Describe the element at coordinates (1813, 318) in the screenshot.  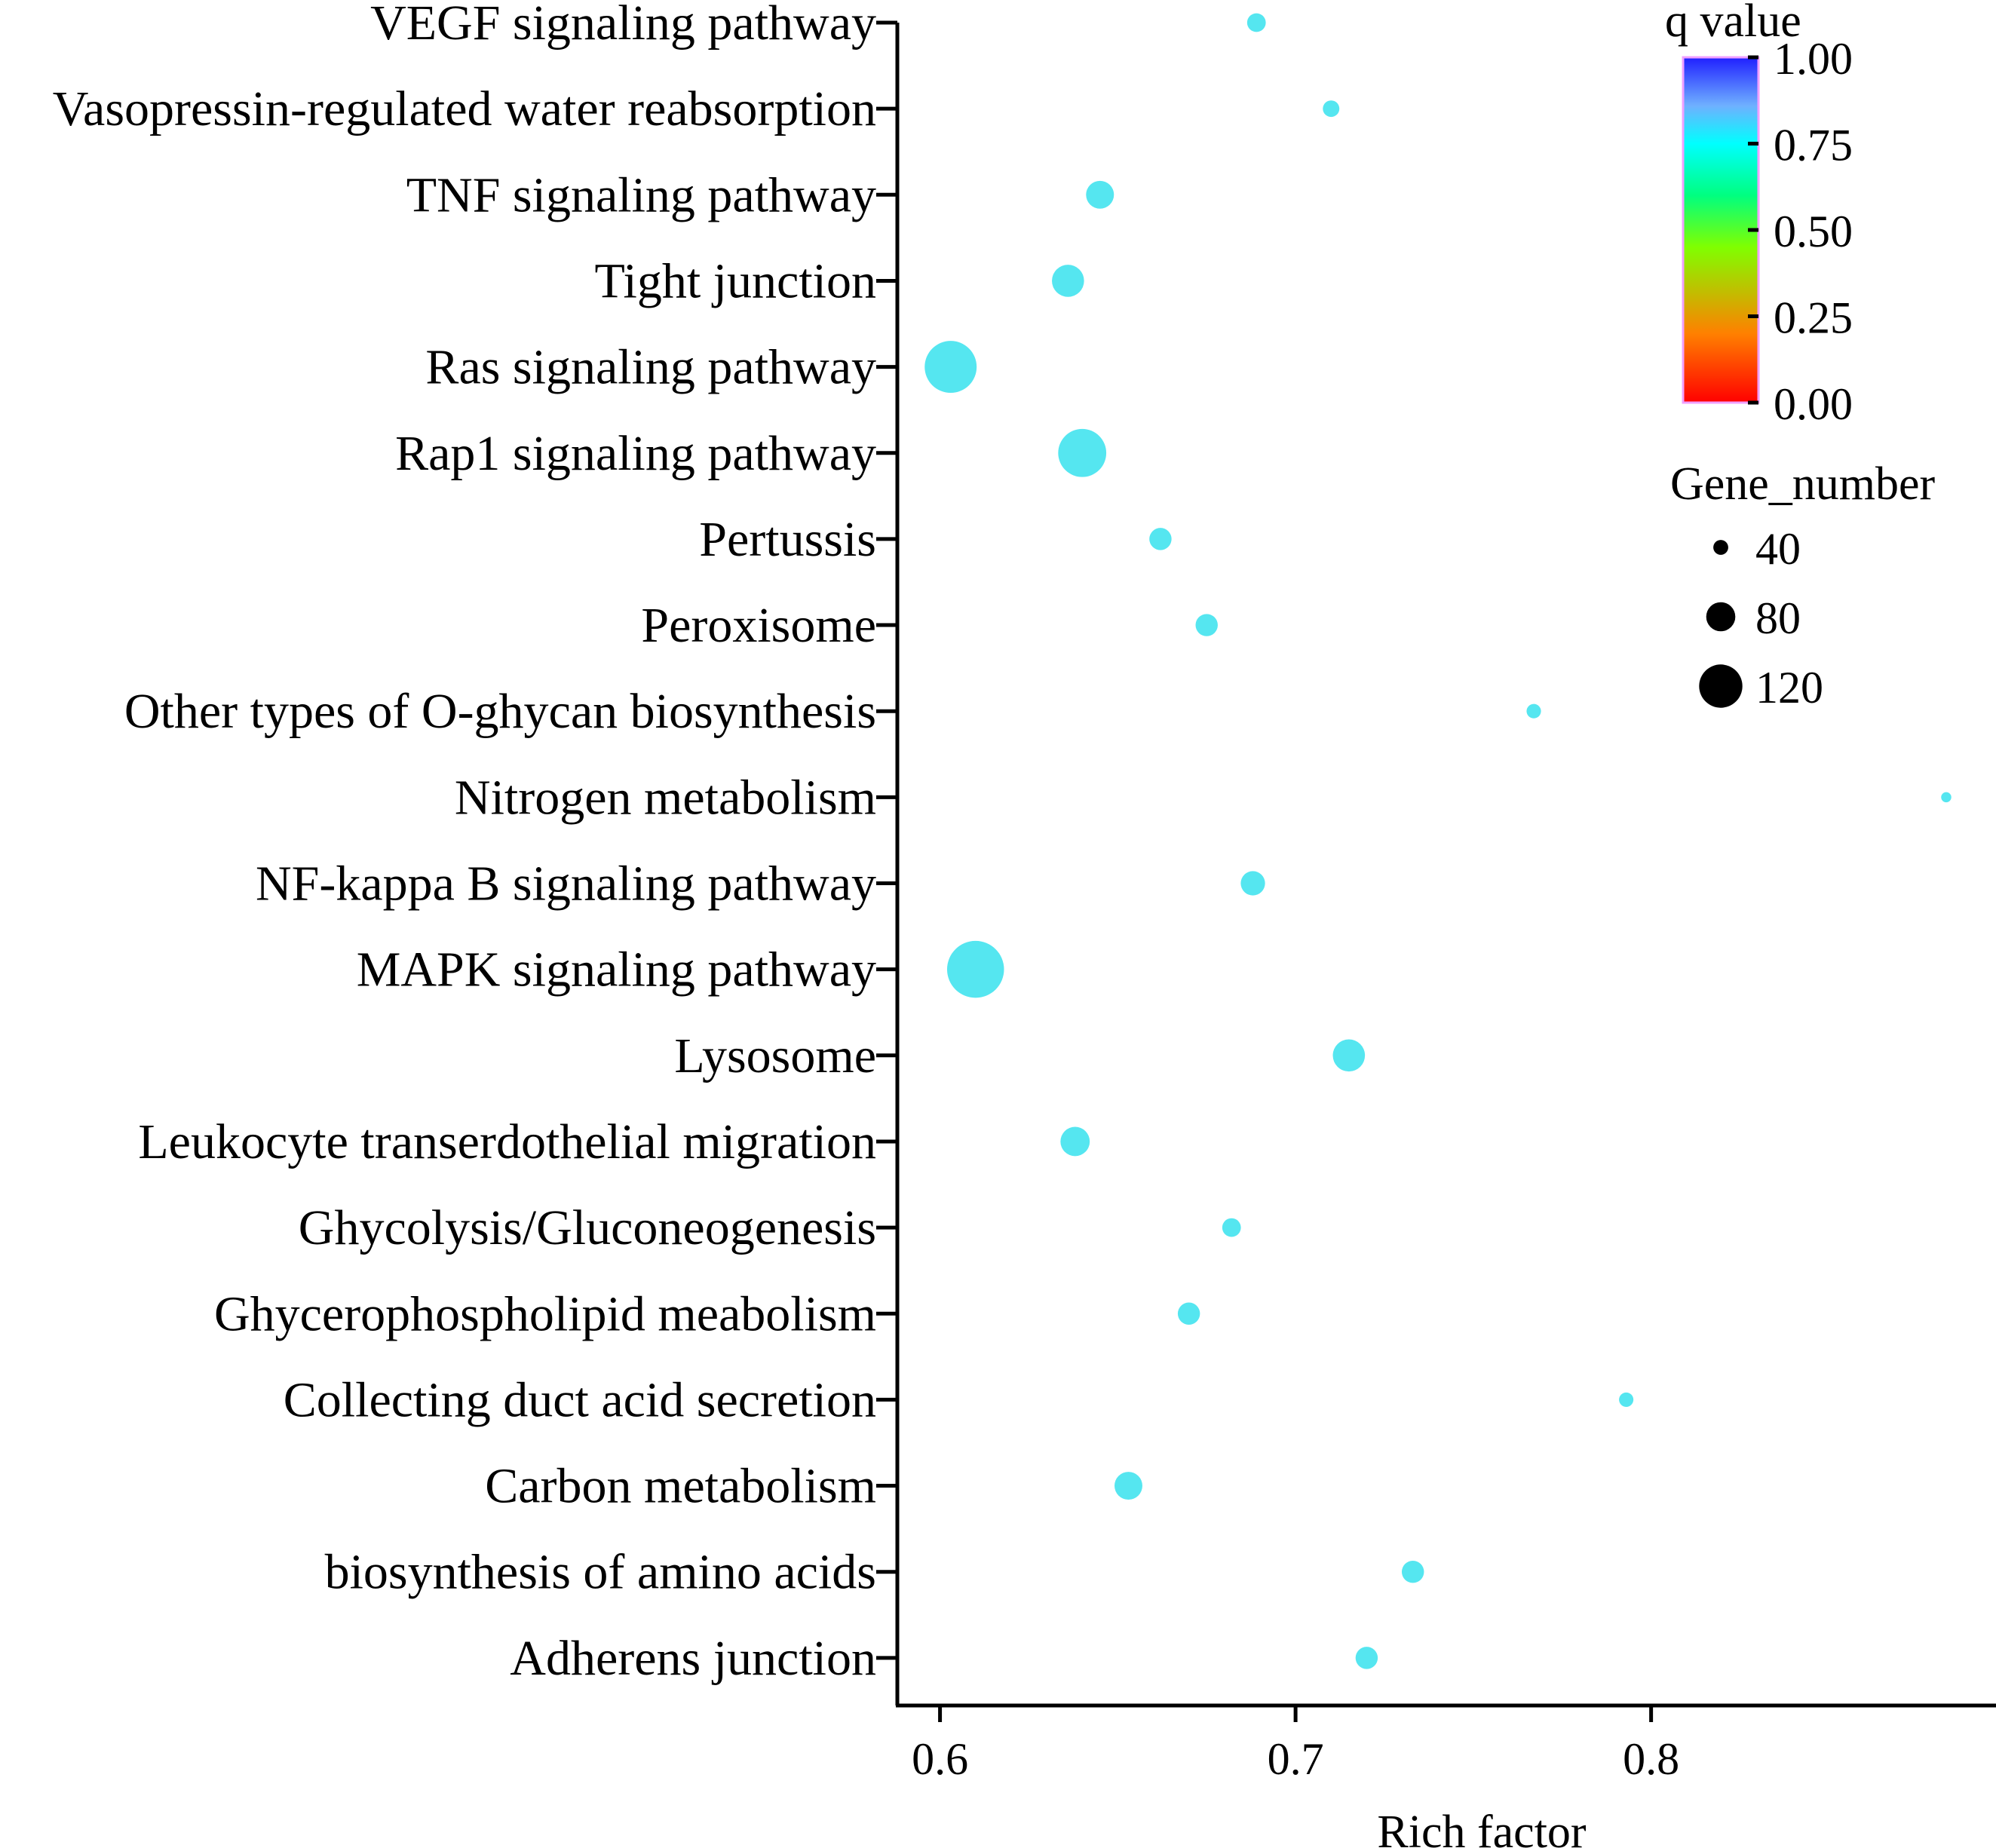
I see `q-value-tick-label: 0.25` at that location.